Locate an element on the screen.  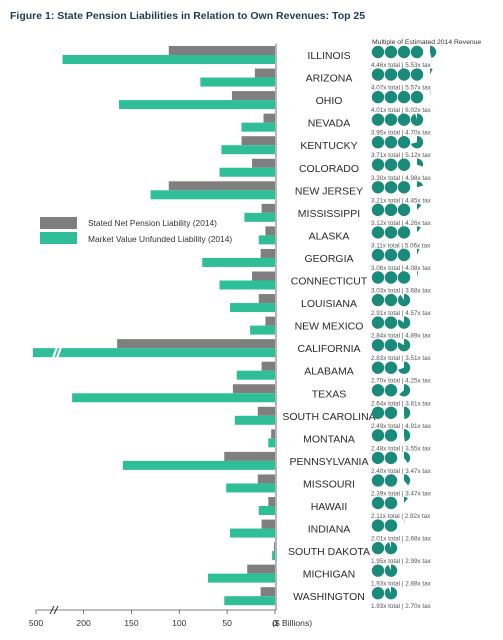
state-label: NEW MEXICO is located at coordinates (329, 327).